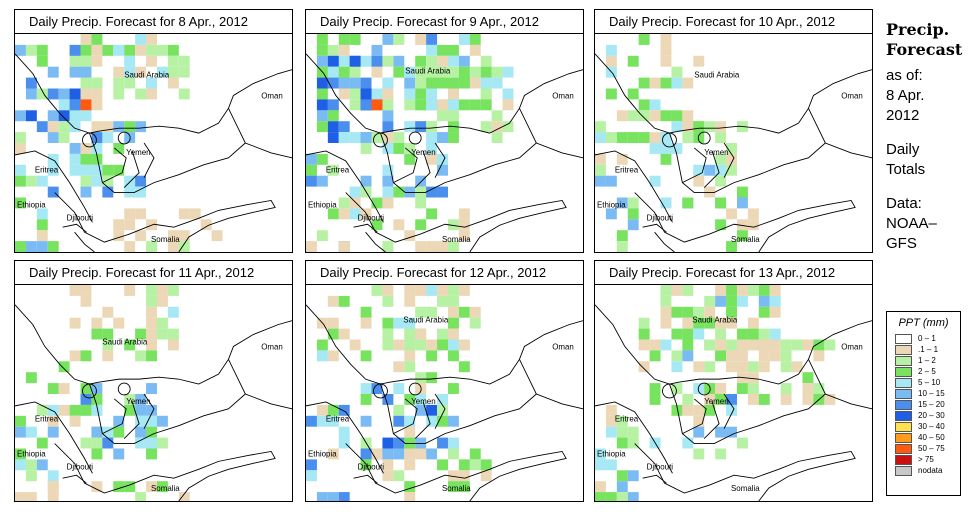 This screenshot has width=971, height=521. I want to click on panel-title: Daily Precip. Forecast for 12 Apr., 2012, so click(444, 273).